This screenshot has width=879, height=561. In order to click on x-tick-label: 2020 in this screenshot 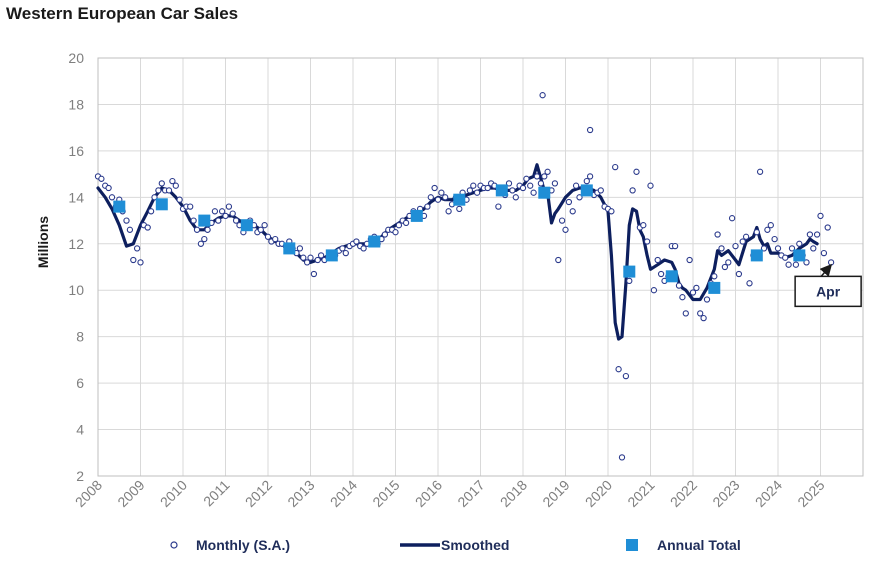, I will do `click(598, 493)`.